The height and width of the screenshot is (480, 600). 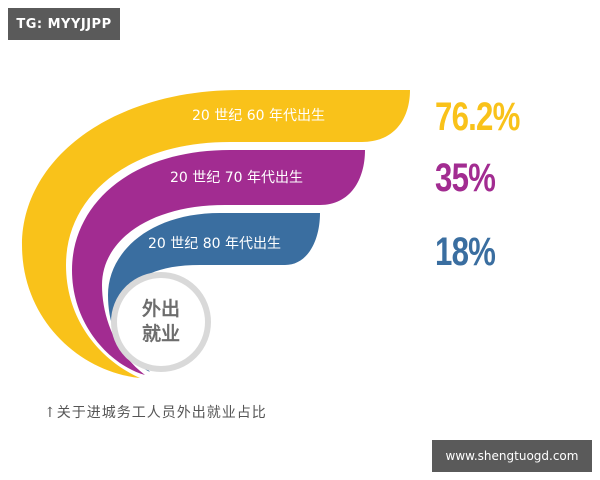 What do you see at coordinates (155, 413) in the screenshot?
I see `chart-caption: ↑关于进城务工人员外出就业占比` at bounding box center [155, 413].